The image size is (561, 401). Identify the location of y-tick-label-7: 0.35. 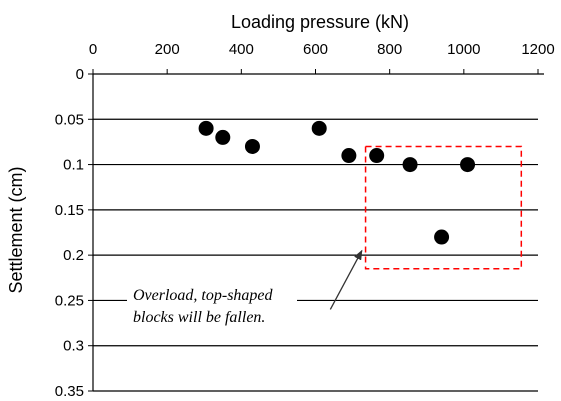
(69, 391).